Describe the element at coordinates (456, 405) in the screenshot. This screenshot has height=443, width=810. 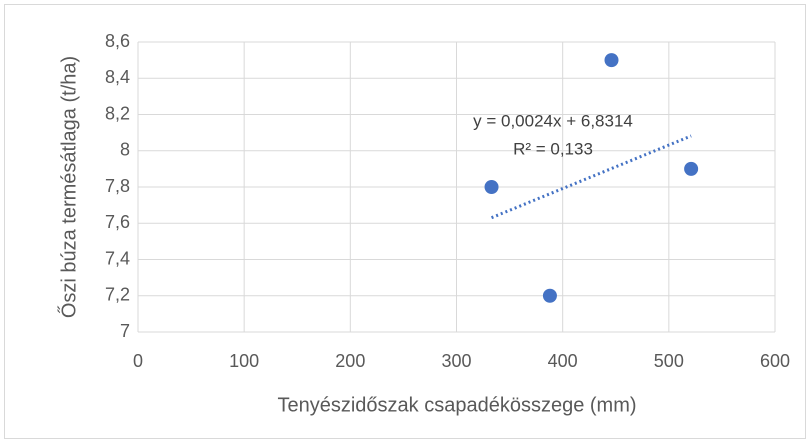
I see `x-axis-title: Tenyészidőszak csapadékösszege (mm)` at that location.